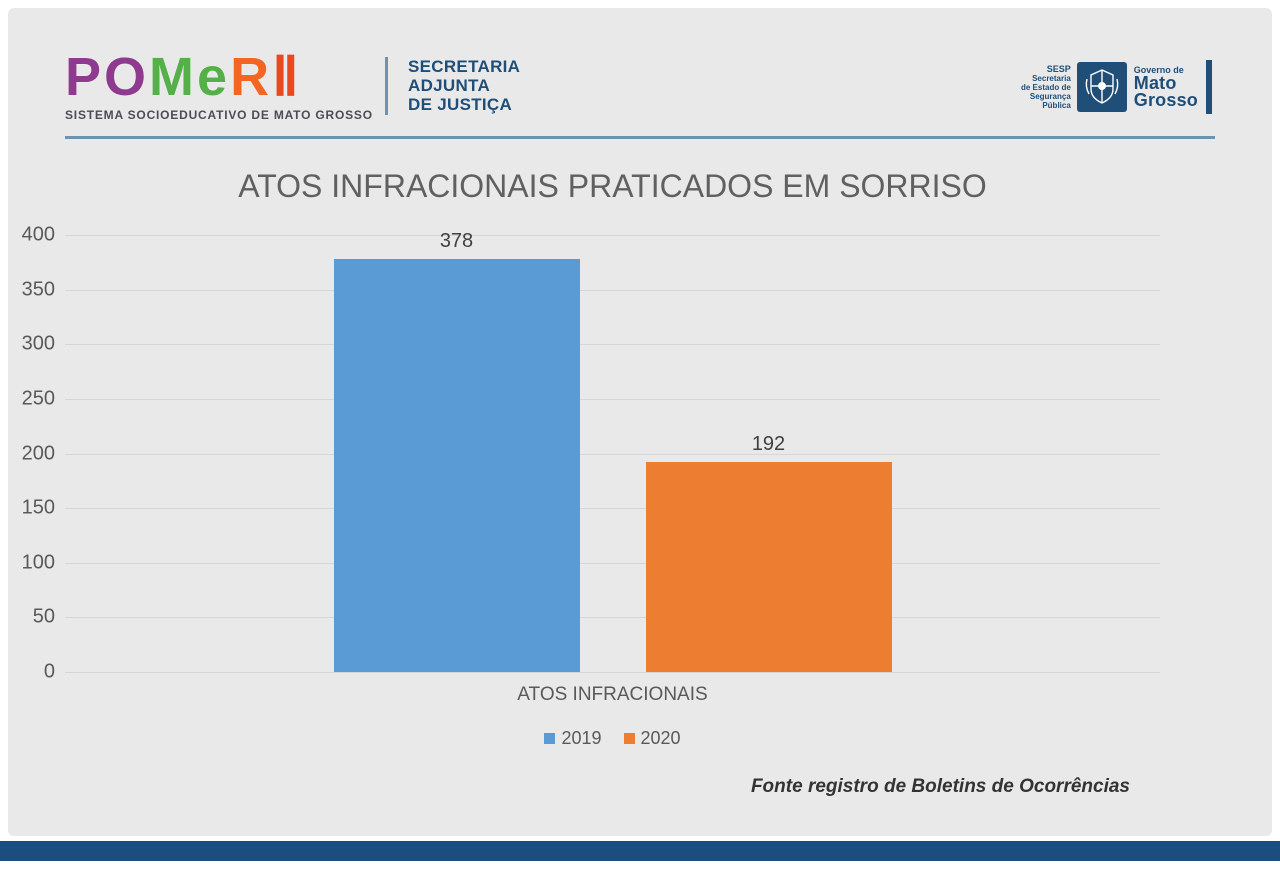 The height and width of the screenshot is (871, 1280). What do you see at coordinates (1058, 68) in the screenshot?
I see `sesp-logo-text-line: SESP` at bounding box center [1058, 68].